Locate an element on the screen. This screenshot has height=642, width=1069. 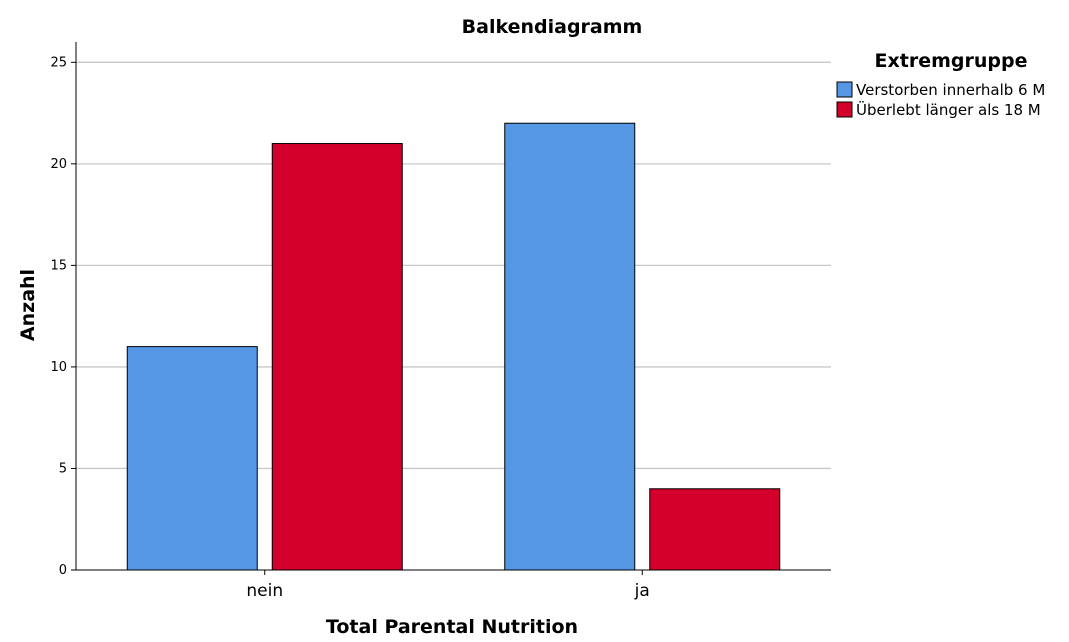
y-tick-label: 10 is located at coordinates (58, 367).